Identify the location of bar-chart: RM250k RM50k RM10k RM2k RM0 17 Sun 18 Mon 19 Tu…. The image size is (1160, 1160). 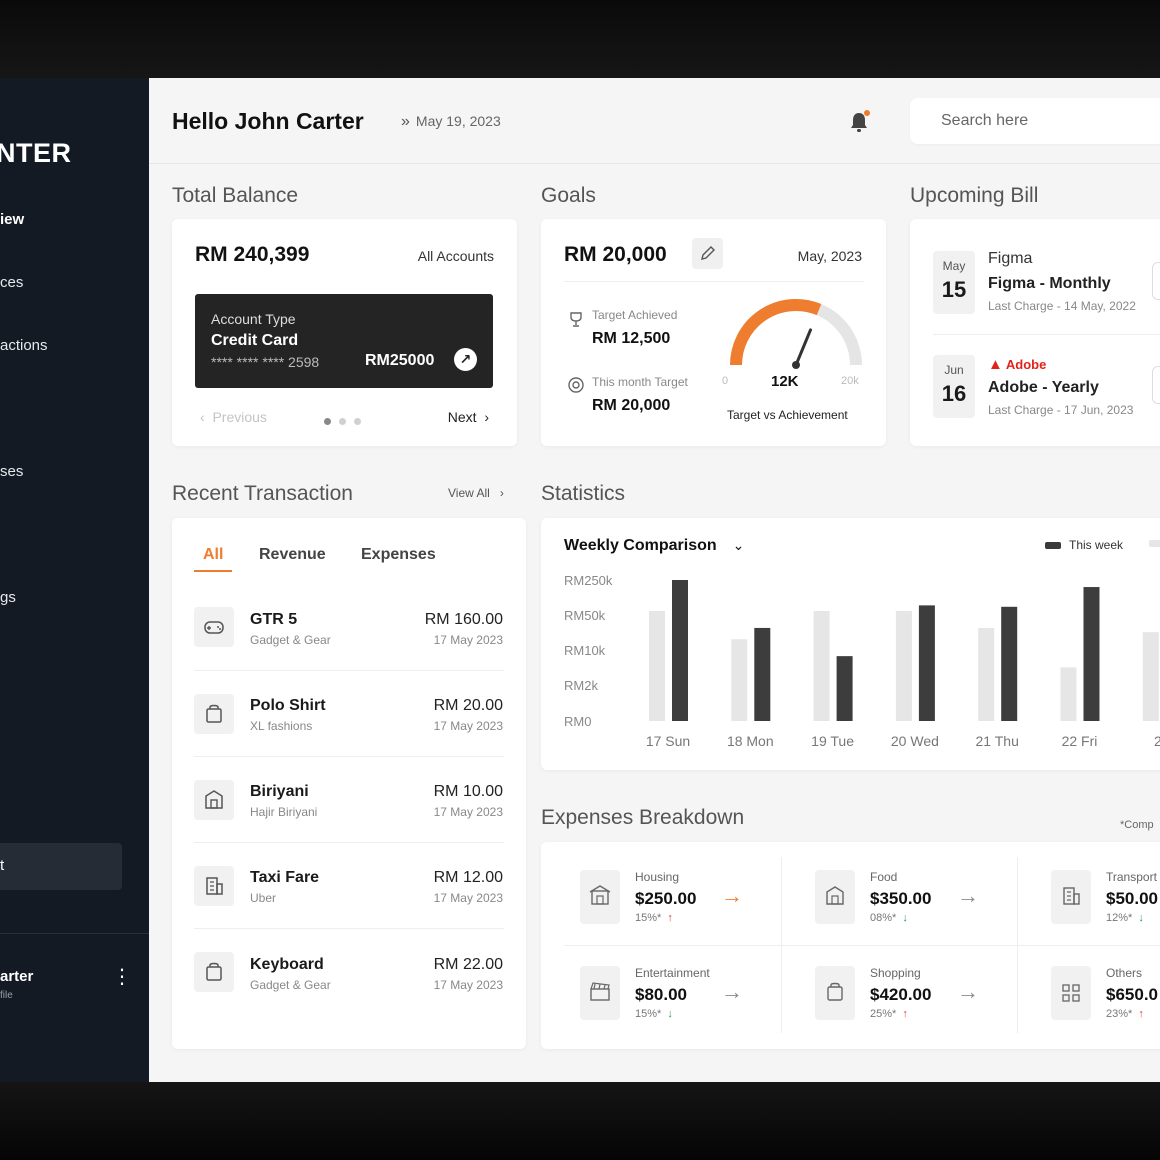
(862, 661).